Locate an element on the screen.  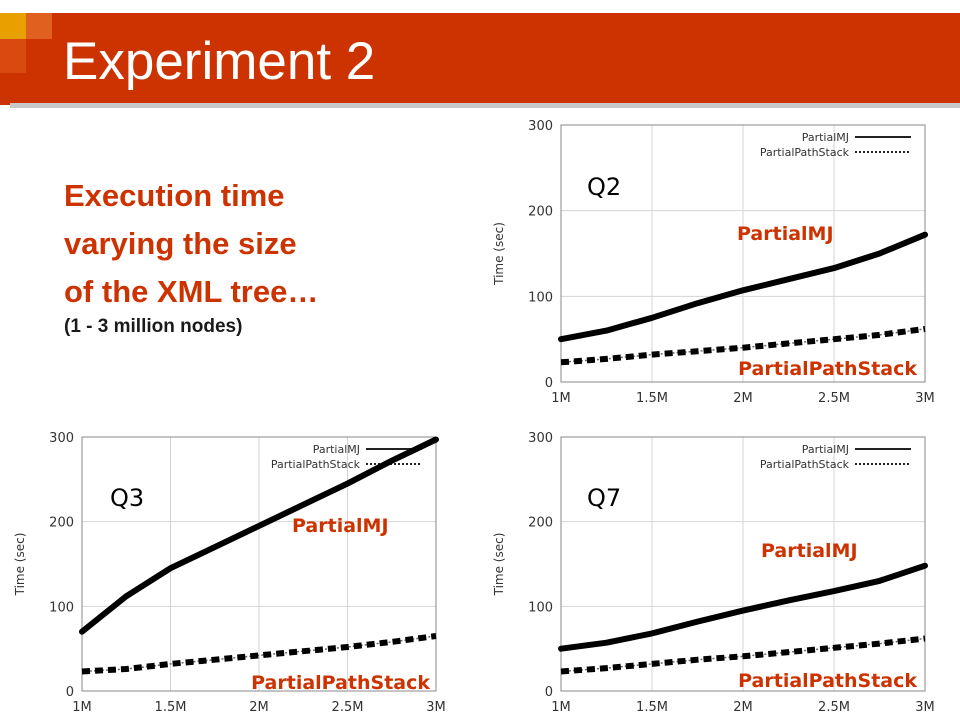
description-line-1: Execution time is located at coordinates (174, 195).